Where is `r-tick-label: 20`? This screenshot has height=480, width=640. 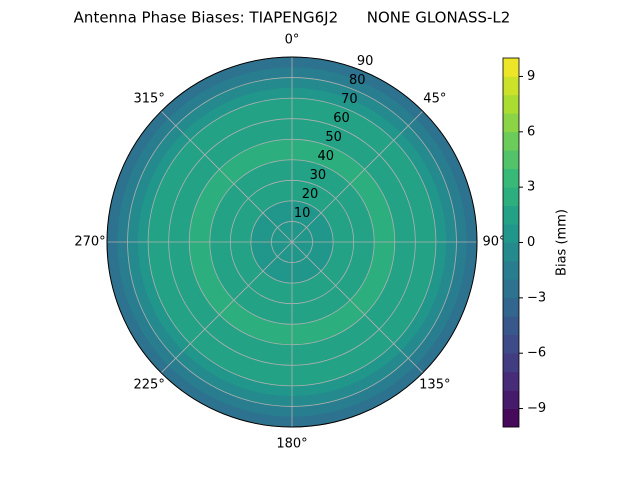 r-tick-label: 20 is located at coordinates (310, 194).